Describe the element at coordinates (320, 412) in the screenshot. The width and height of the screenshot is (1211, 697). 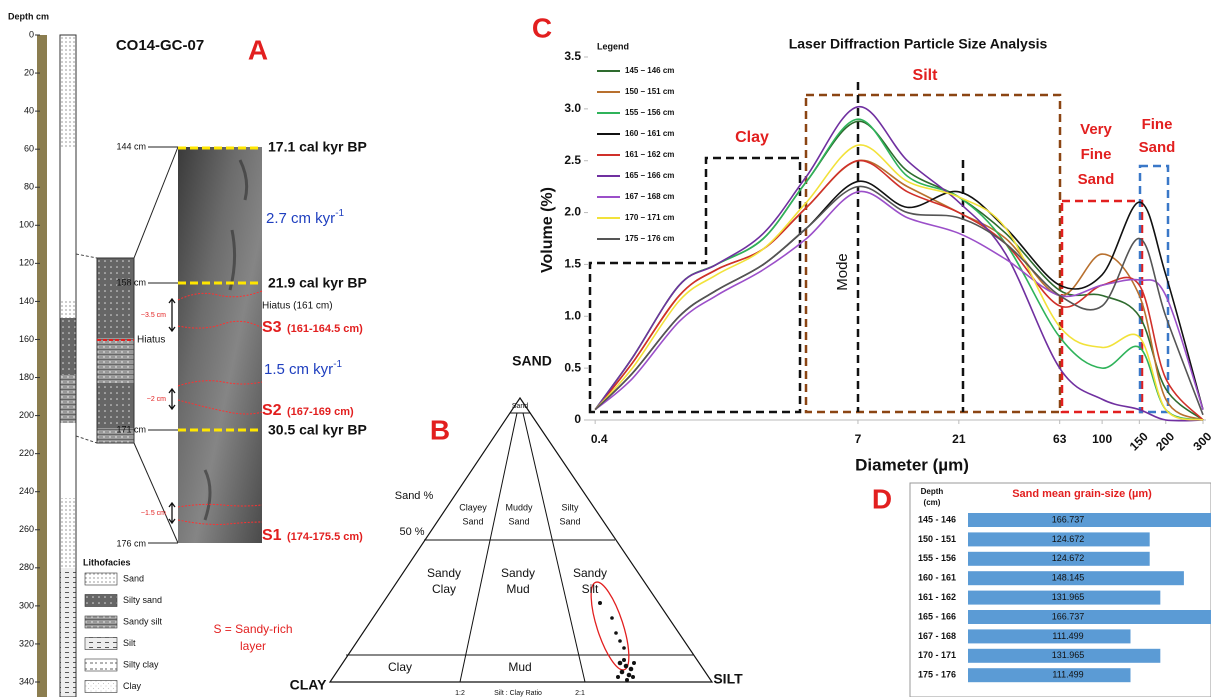
I see `layer-range: (167-169 cm)` at that location.